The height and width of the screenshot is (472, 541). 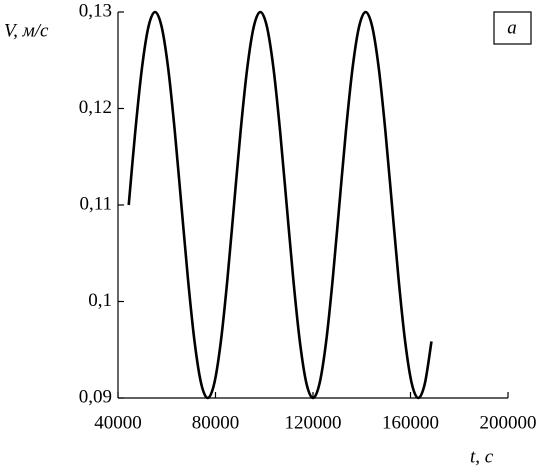 I want to click on x-tick-label: 160000, so click(x=410, y=422).